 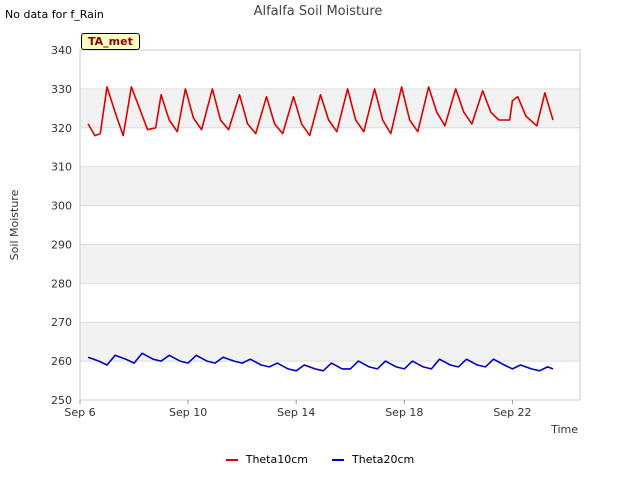 I want to click on series-line-theta10cm, so click(x=320, y=111).